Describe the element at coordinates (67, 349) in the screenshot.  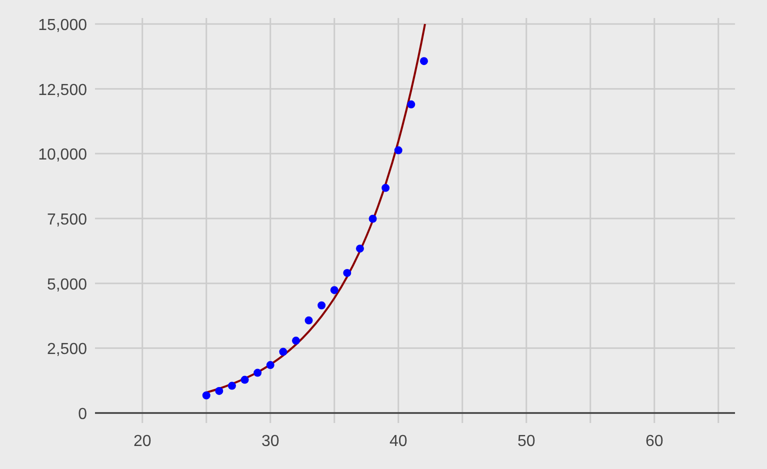
I see `y-tick-label: 2,500` at that location.